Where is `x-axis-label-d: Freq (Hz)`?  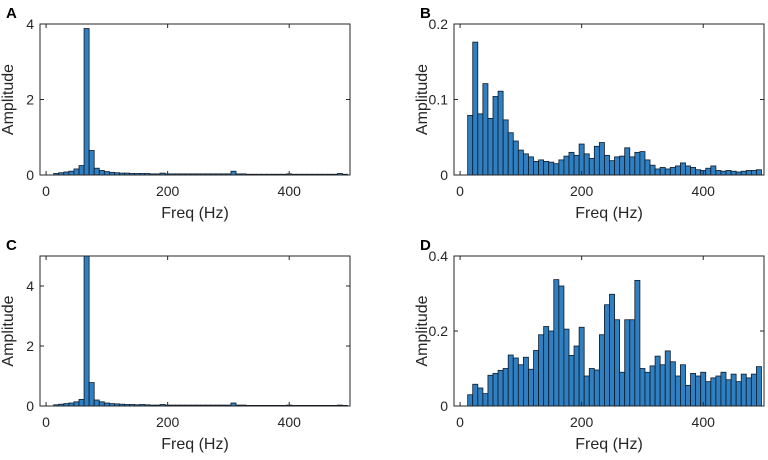
x-axis-label-d: Freq (Hz) is located at coordinates (609, 444).